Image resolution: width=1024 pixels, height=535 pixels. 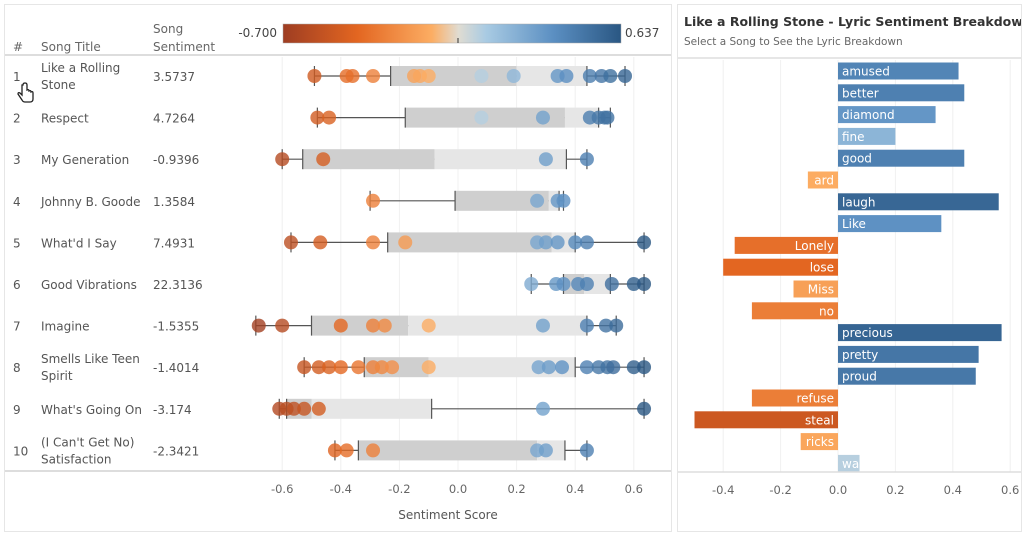 I want to click on song-title: Like a Rolling, so click(x=80, y=68).